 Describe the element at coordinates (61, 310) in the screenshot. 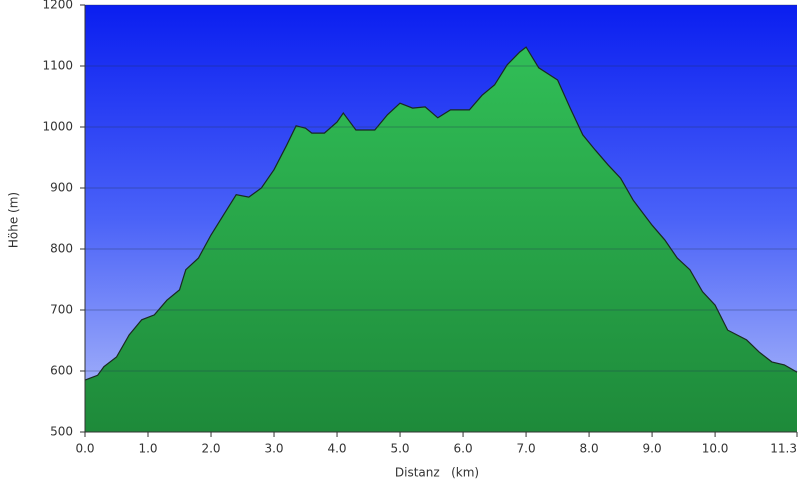

I see `y-tick-label: 700` at that location.